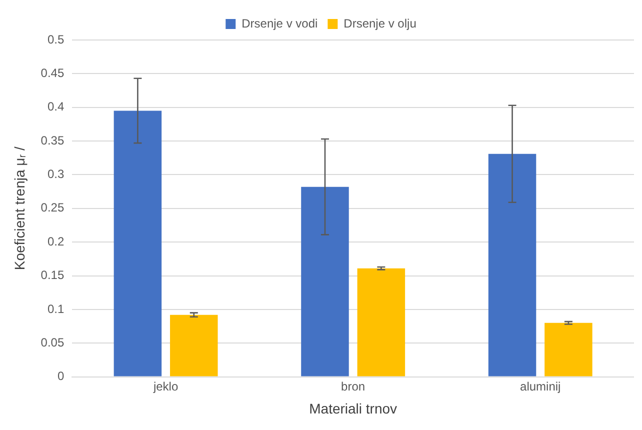 The image size is (642, 430). I want to click on x-tick-label: aluminij, so click(540, 386).